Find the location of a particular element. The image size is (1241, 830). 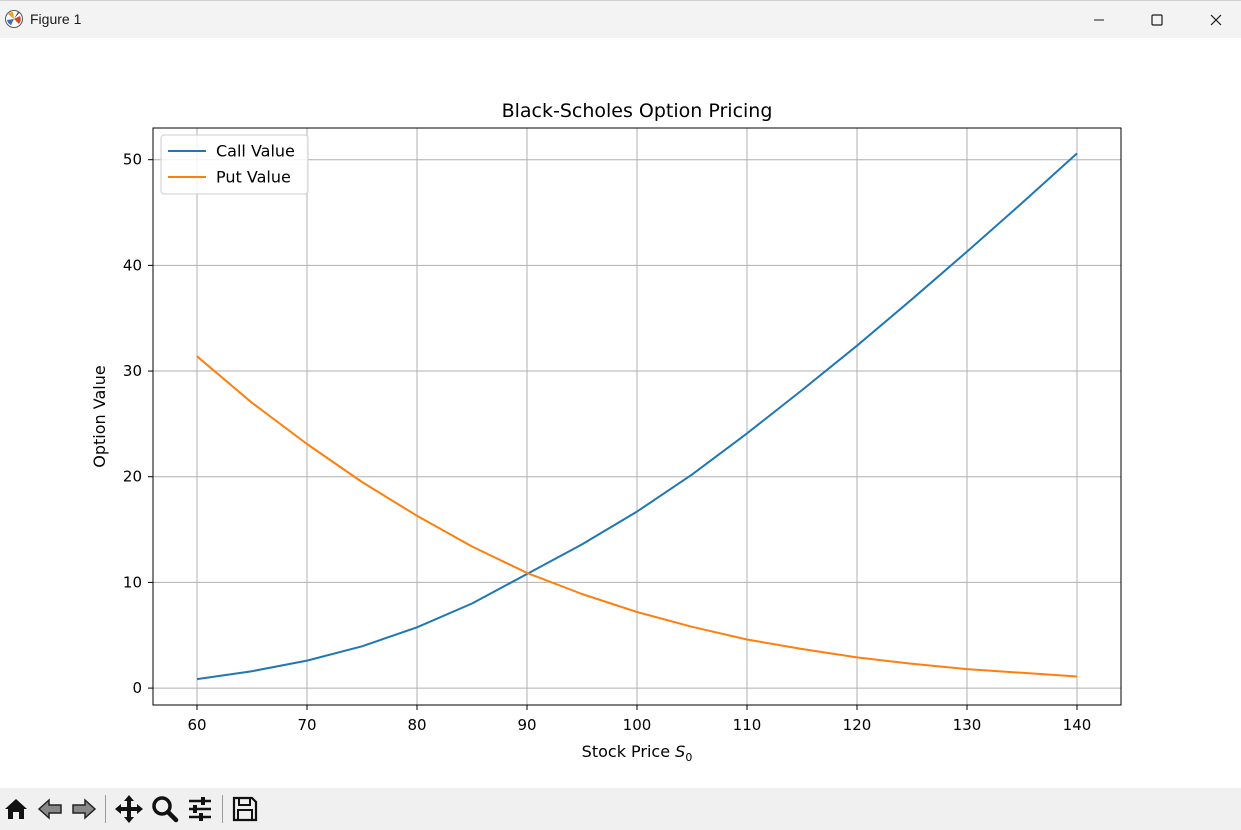

forward-button is located at coordinates (84, 809).